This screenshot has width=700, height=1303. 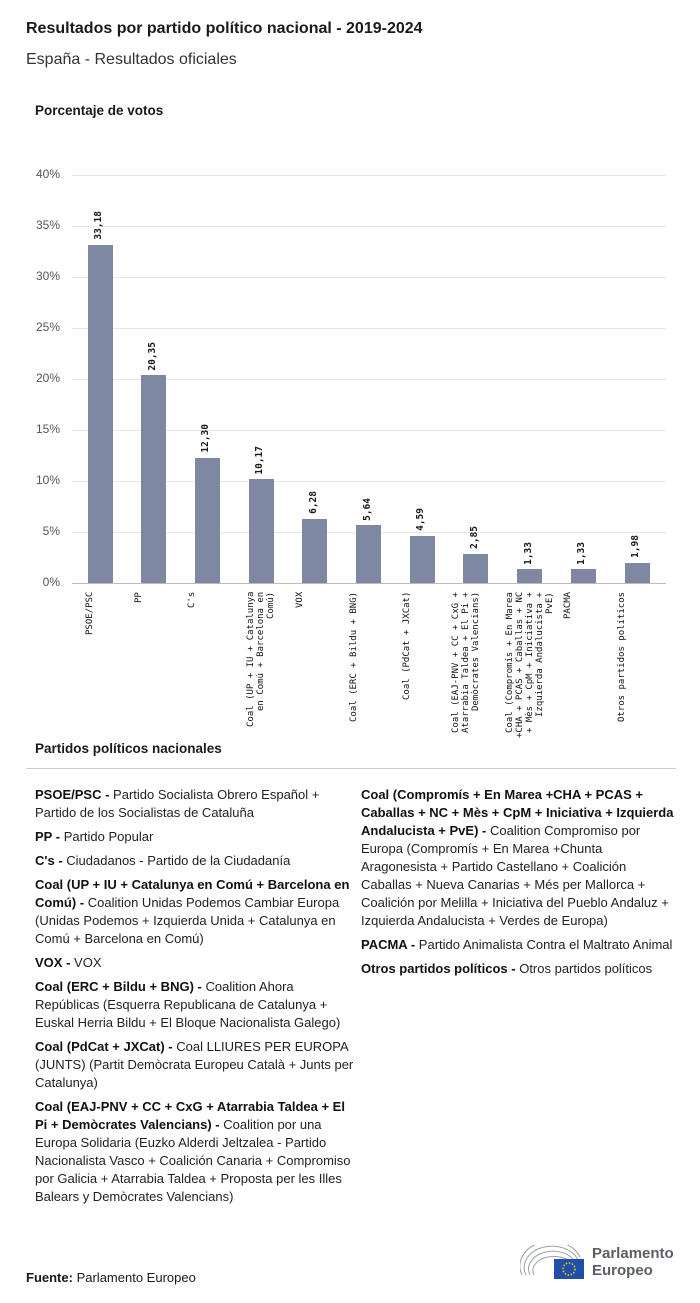 I want to click on legend-desc: Partido Popular, so click(x=108, y=836).